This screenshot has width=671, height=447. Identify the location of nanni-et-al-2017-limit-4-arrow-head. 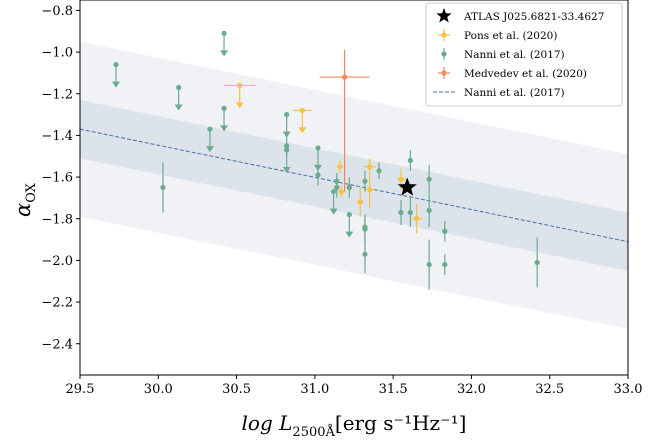
(224, 128).